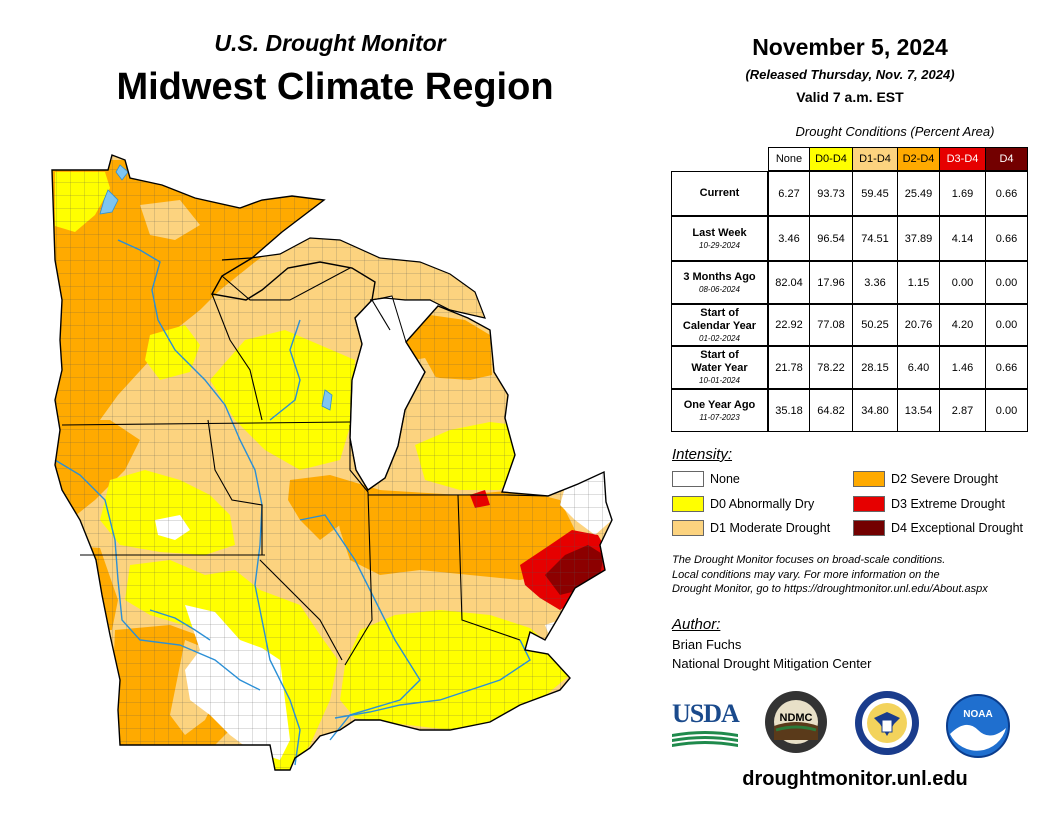  What do you see at coordinates (330, 43) in the screenshot?
I see `map-subtitle: U.S. Drought Monitor` at bounding box center [330, 43].